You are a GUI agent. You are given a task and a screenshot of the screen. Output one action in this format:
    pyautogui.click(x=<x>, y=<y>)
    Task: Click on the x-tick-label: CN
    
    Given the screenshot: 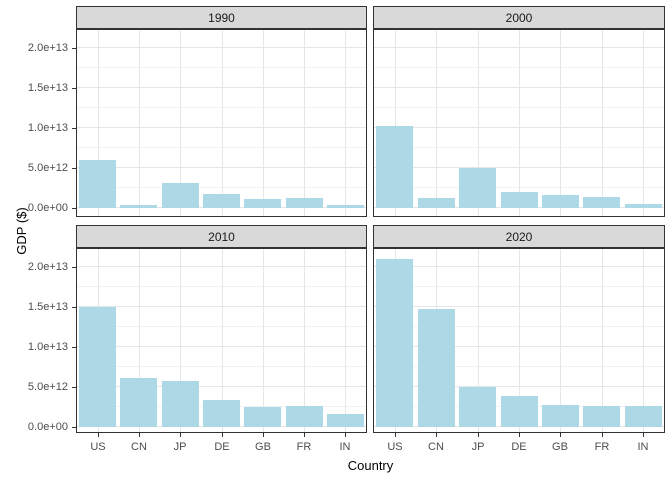 What is the action you would take?
    pyautogui.click(x=139, y=447)
    